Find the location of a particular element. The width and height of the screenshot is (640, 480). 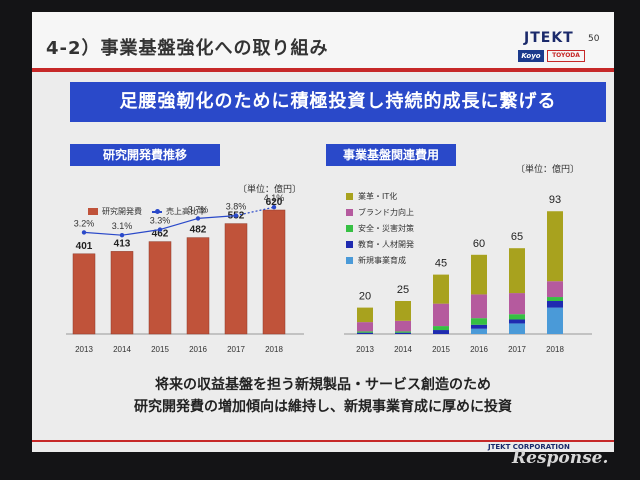

ratio-value-label: 3.2% is located at coordinates (84, 223).